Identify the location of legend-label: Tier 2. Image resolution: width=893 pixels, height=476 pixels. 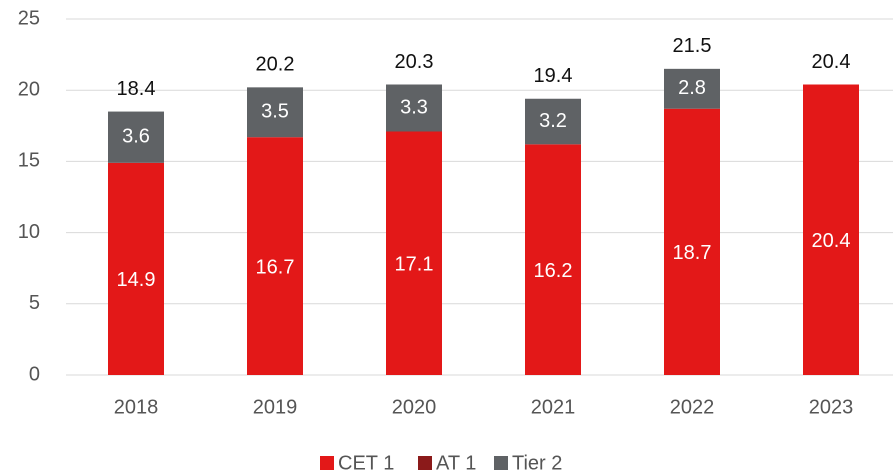
(537, 463).